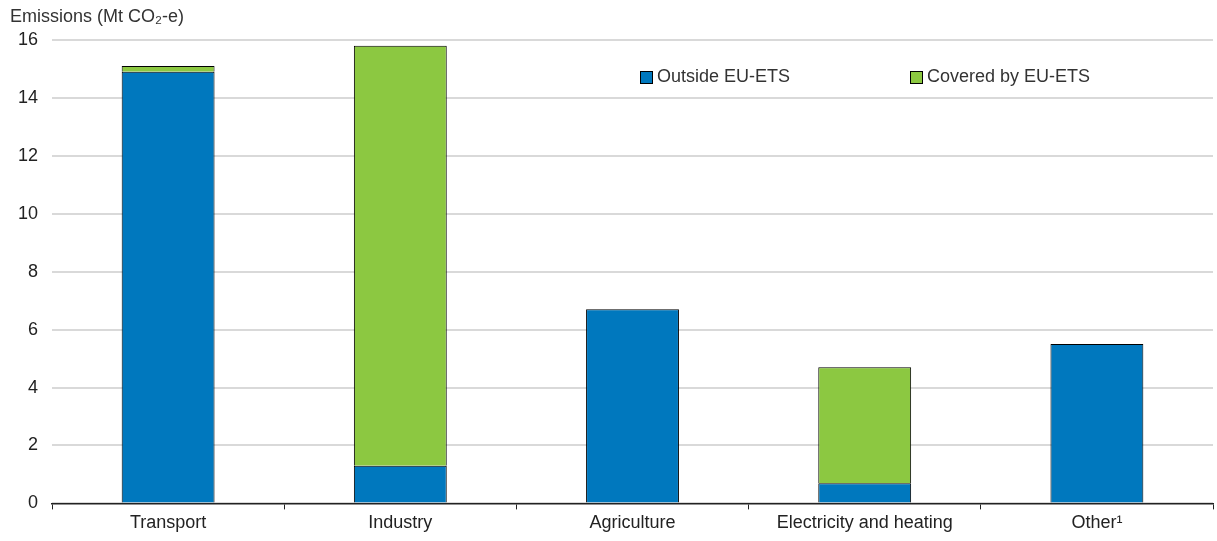  Describe the element at coordinates (28, 212) in the screenshot. I see `y-tick-label: 10` at that location.